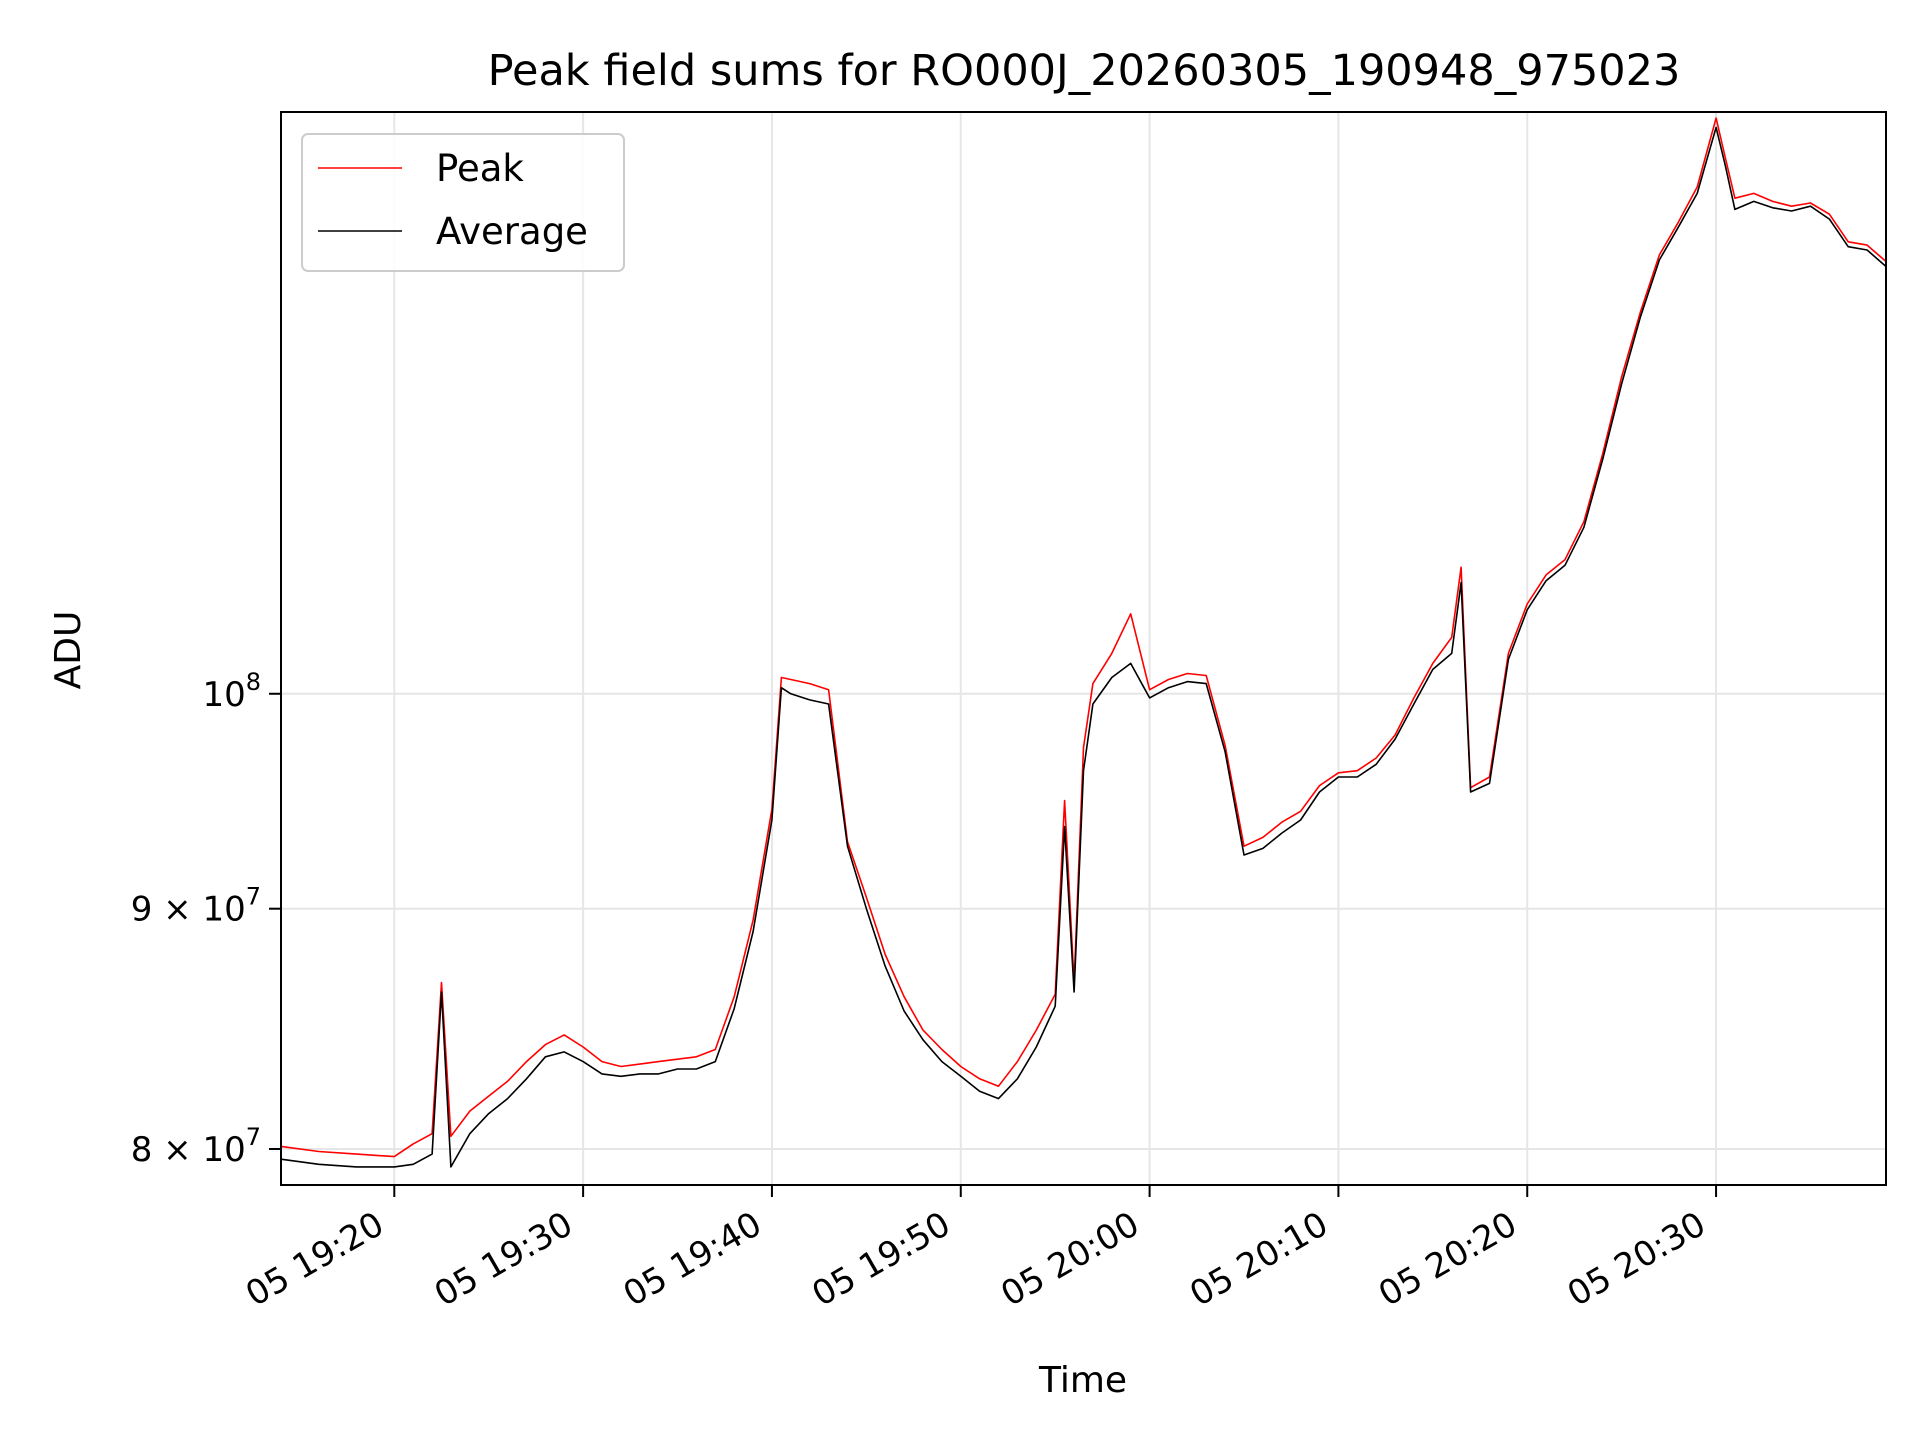 Image resolution: width=1920 pixels, height=1440 pixels. I want to click on y-tick-label: 9 × 10⁷, so click(196, 906).